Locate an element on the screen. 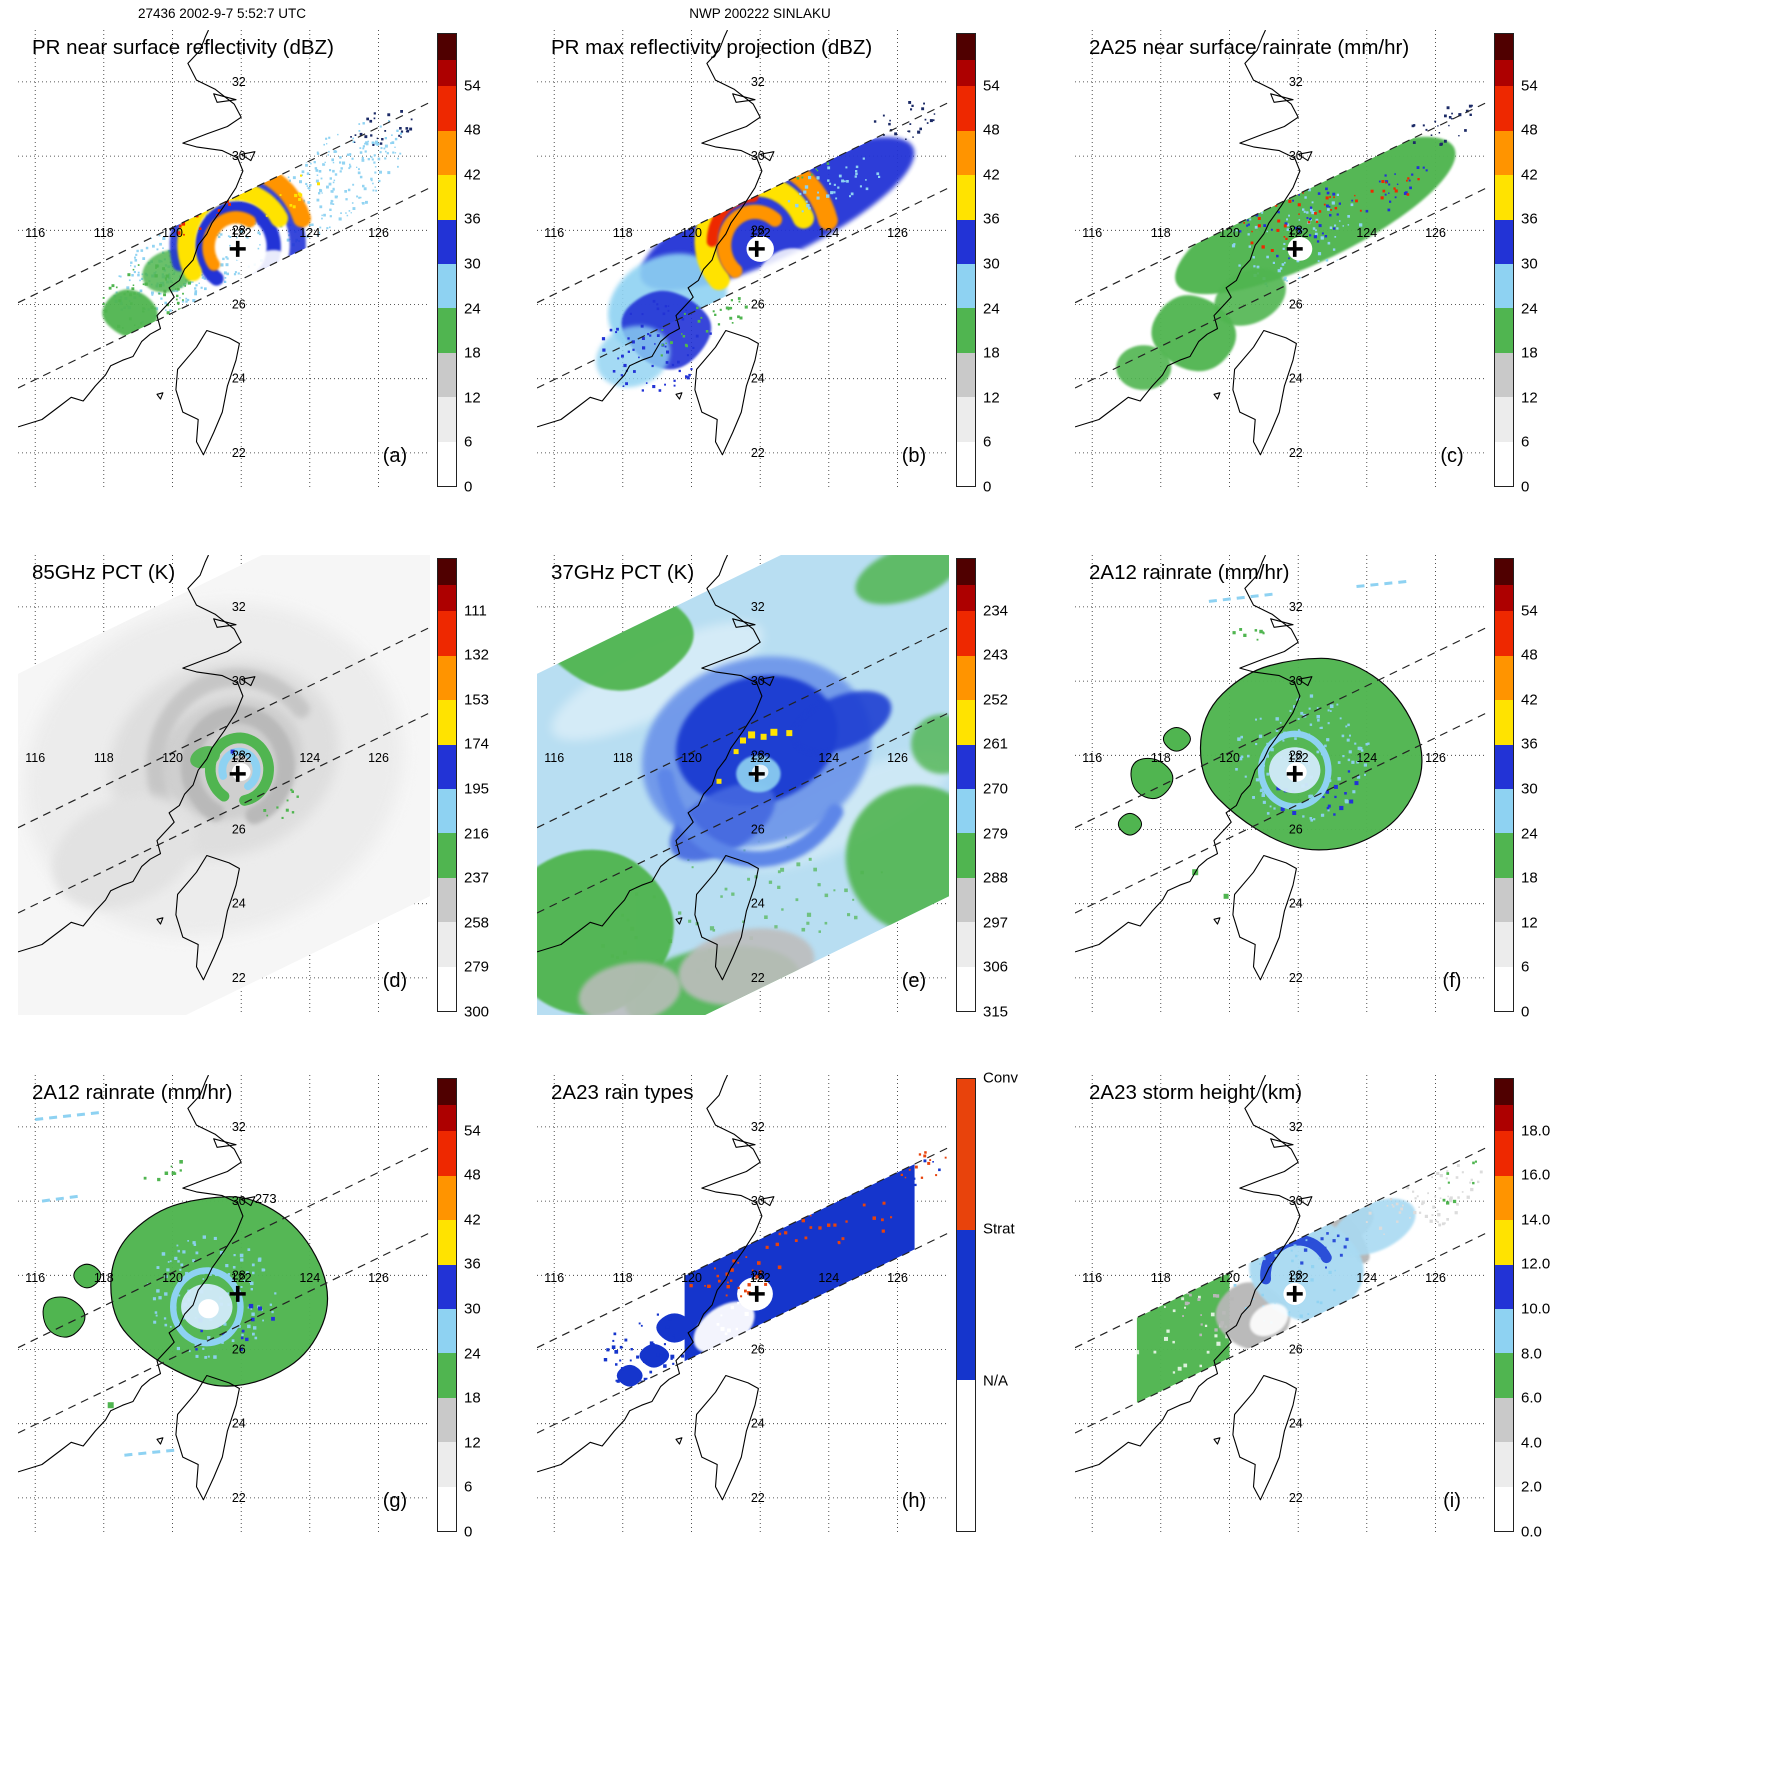 The width and height of the screenshot is (1771, 1771). lon-label: 116 is located at coordinates (1092, 758).